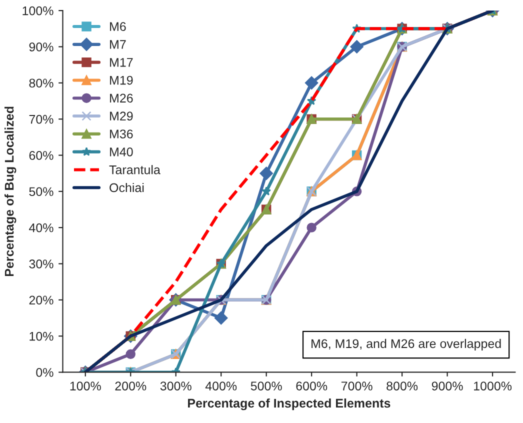 This screenshot has width=523, height=423. I want to click on legend-label: Ochiai, so click(127, 187).